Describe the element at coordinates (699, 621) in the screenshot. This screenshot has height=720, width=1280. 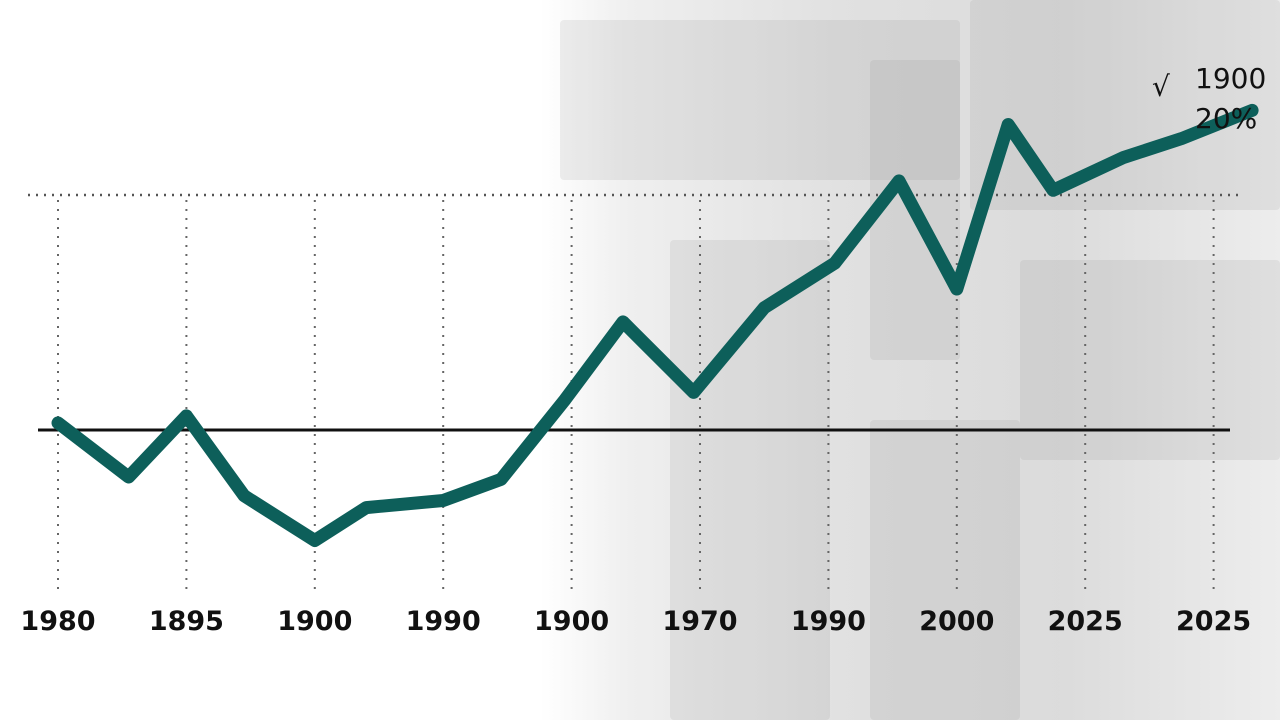
I see `x-tick-label: 1970` at that location.